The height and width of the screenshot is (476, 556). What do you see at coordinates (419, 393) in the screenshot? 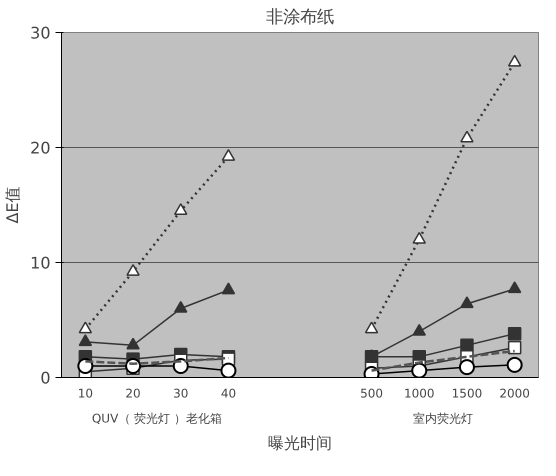
I see `x-tick-label: 1000` at bounding box center [419, 393].